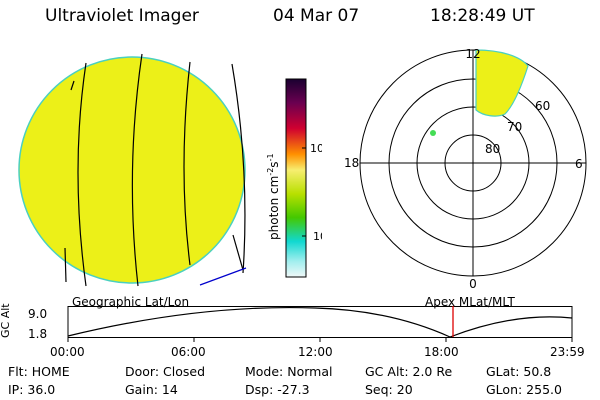 The width and height of the screenshot is (600, 400). Describe the element at coordinates (482, 16) in the screenshot. I see `time-label: 18:28:49 UT` at that location.